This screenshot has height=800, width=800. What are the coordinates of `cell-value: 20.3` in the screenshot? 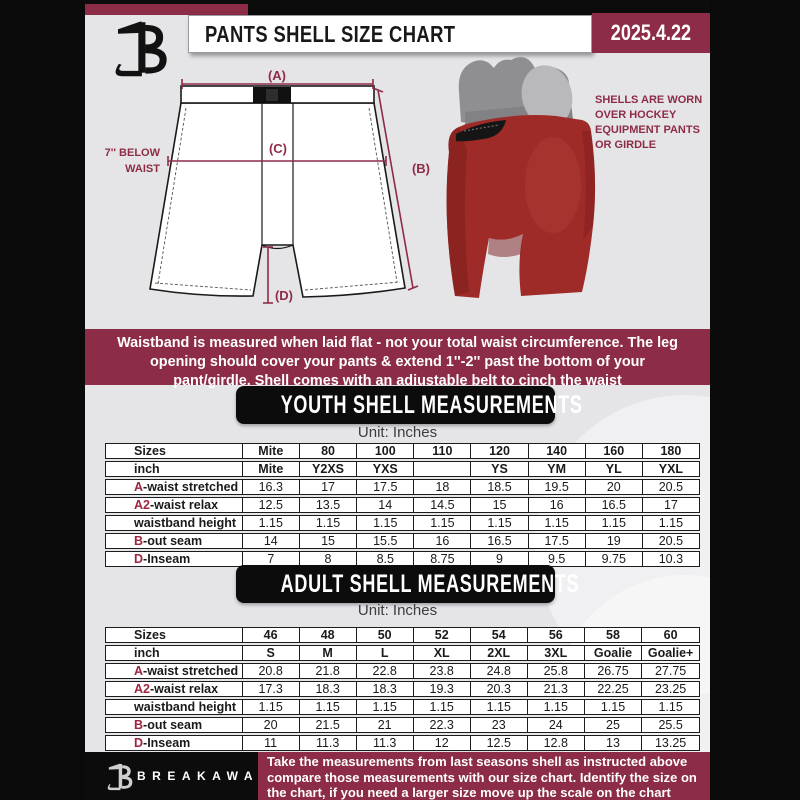 It's located at (499, 689).